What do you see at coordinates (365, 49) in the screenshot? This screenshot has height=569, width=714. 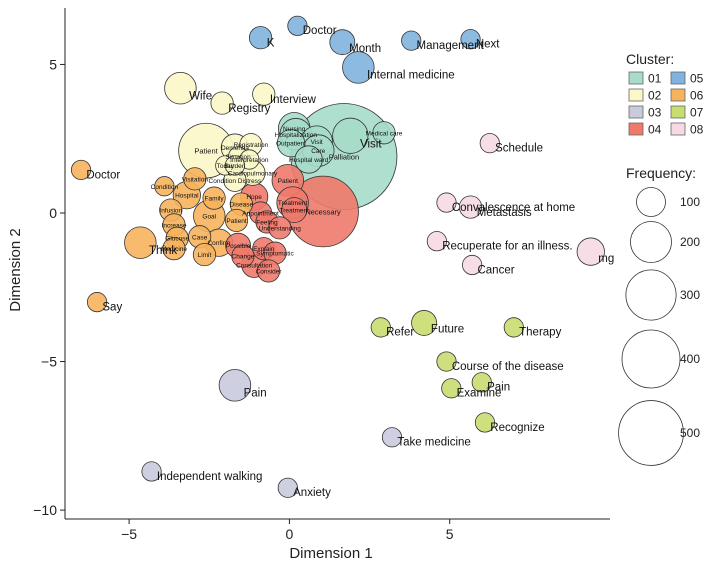 I see `bubble-label: Month` at bounding box center [365, 49].